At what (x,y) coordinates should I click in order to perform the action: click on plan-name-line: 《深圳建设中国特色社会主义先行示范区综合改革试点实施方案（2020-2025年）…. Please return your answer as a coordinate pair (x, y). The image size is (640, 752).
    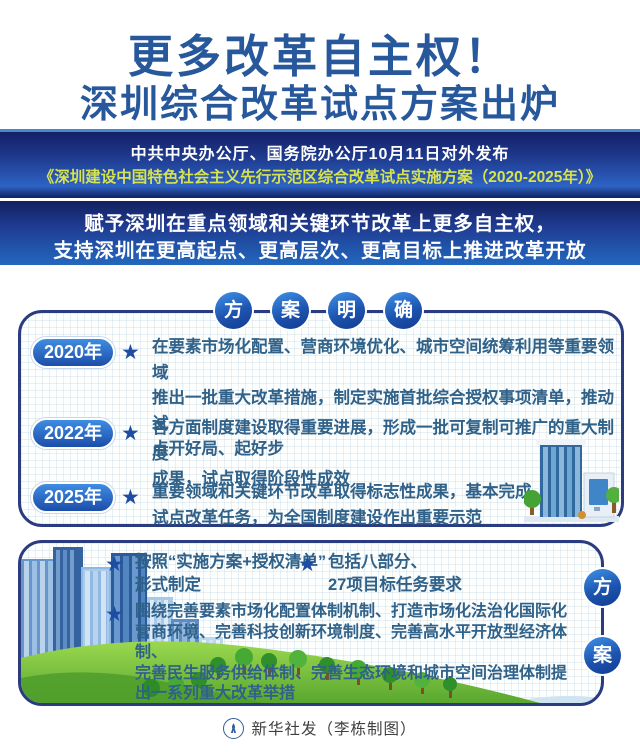
    Looking at the image, I should click on (320, 177).